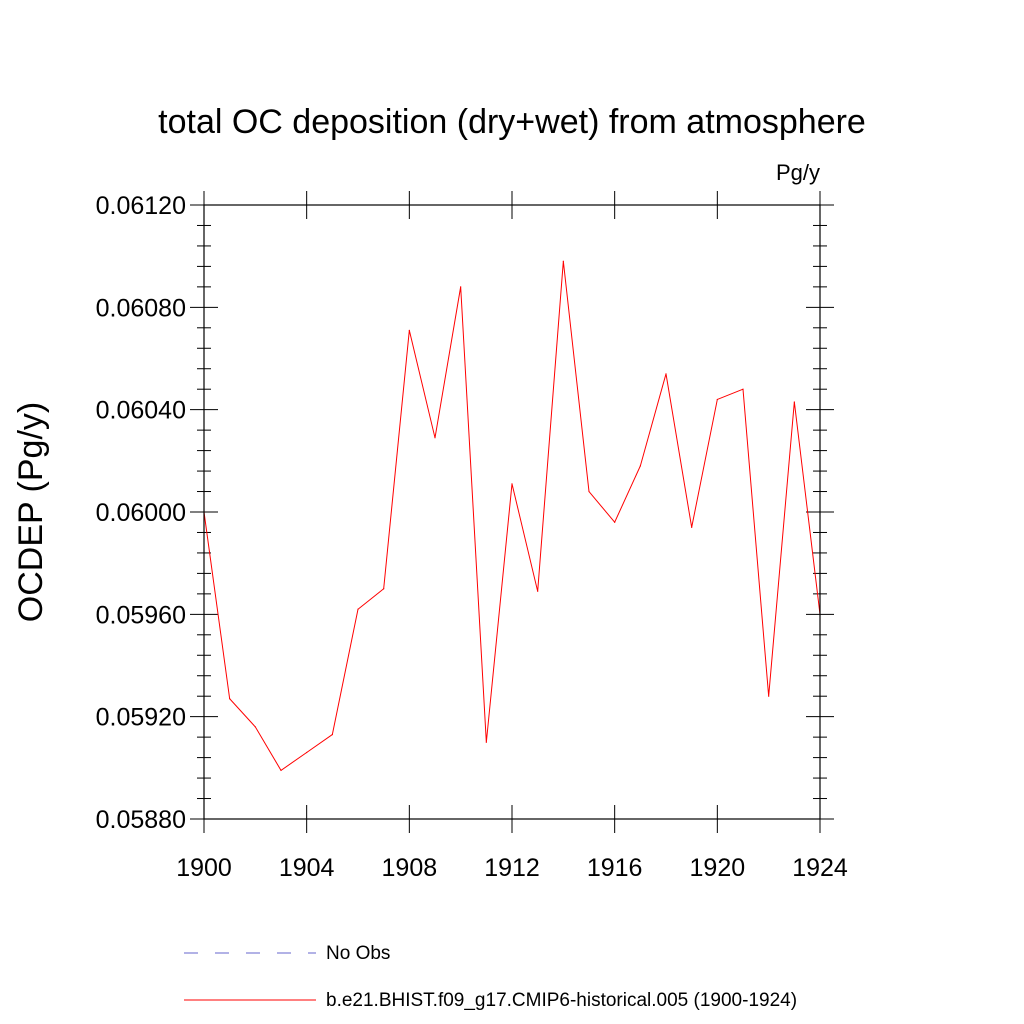 This screenshot has height=1024, width=1024. Describe the element at coordinates (141, 206) in the screenshot. I see `y-tick-label: 0.06120` at that location.